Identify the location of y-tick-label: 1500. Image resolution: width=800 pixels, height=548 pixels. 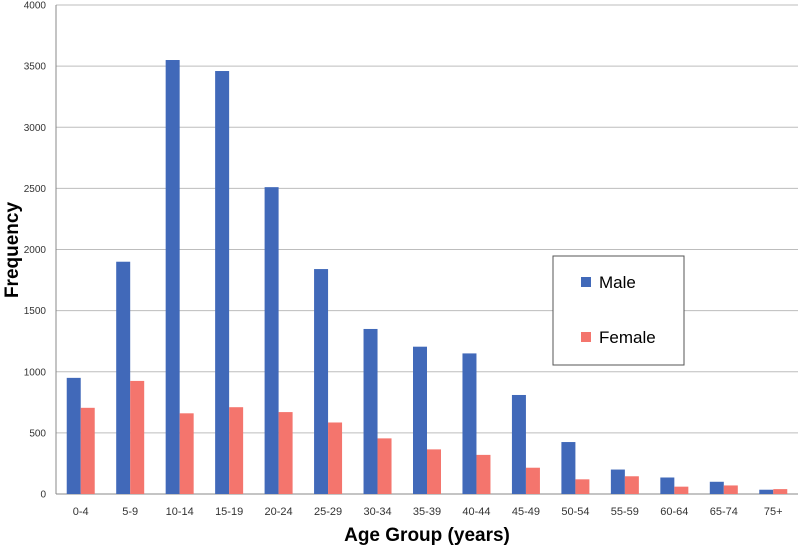
(35, 311).